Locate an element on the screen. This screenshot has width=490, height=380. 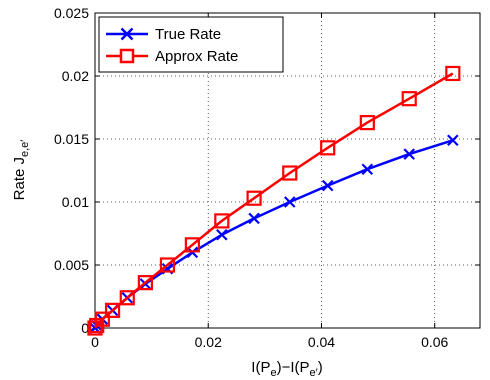
legend: True Rate Approx Rate is located at coordinates (191, 44).